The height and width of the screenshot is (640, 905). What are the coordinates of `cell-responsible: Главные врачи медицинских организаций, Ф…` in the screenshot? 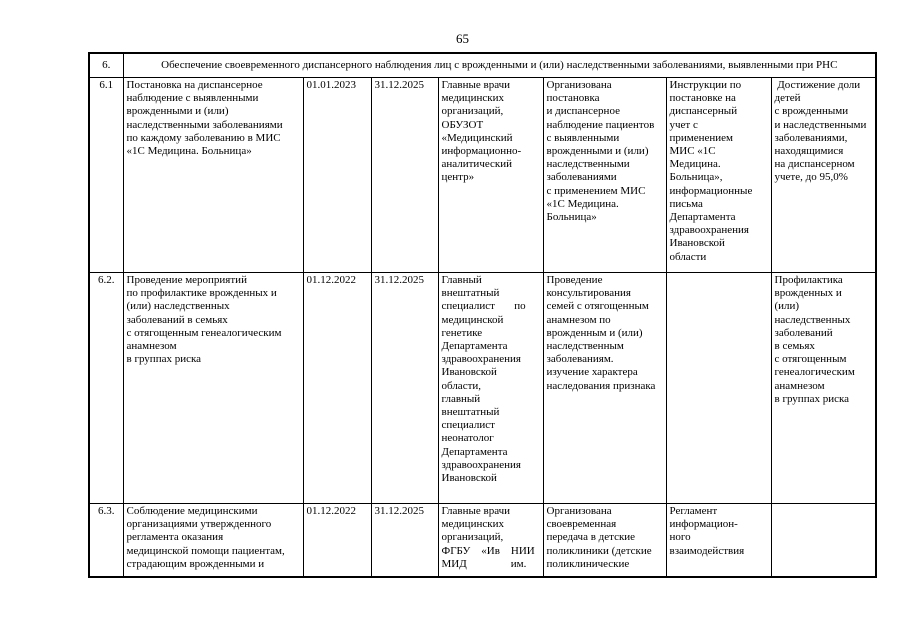 It's located at (490, 540).